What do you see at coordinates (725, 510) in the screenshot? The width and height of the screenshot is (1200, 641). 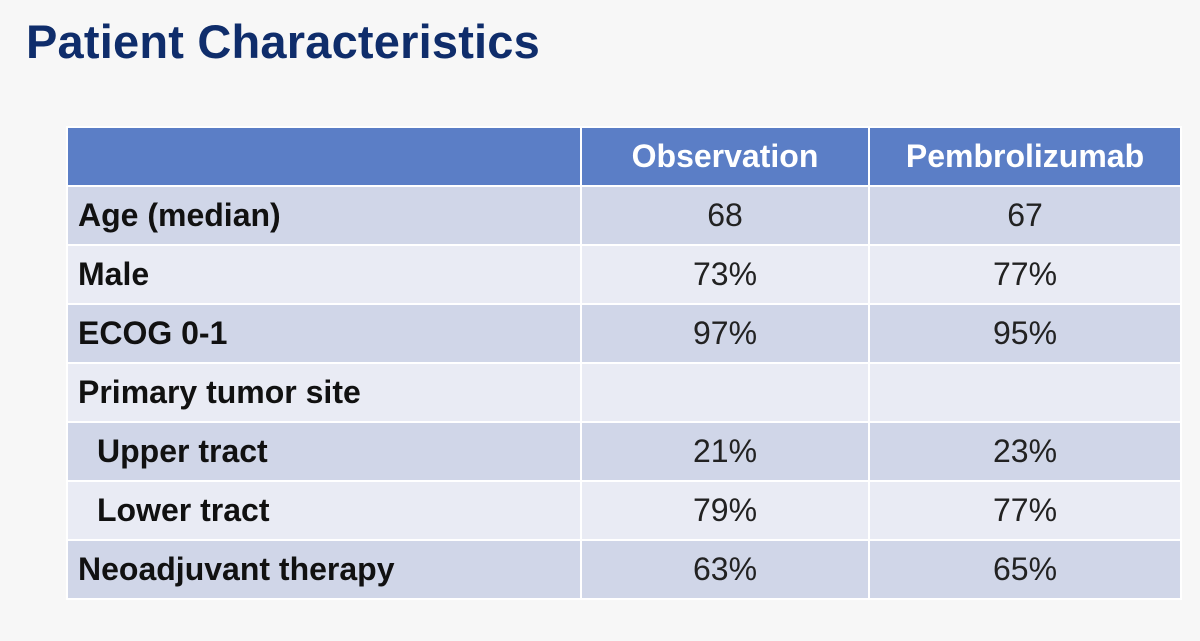 I see `observation-value: 79%` at bounding box center [725, 510].